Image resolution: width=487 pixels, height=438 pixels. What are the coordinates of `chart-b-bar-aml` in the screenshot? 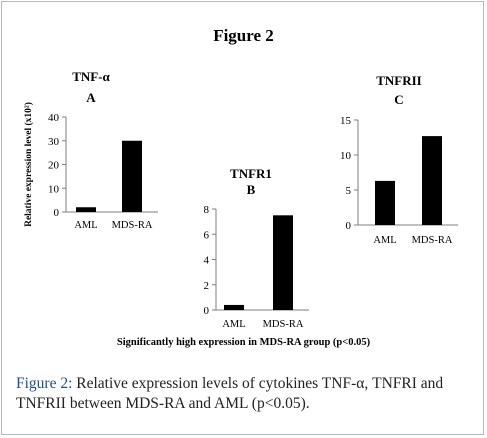 It's located at (234, 307).